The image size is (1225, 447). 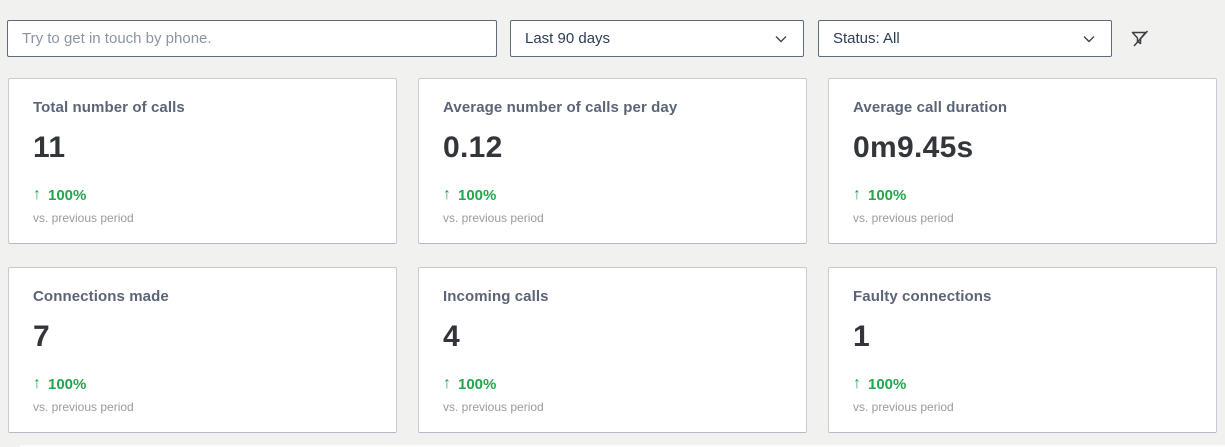 What do you see at coordinates (49, 147) in the screenshot?
I see `card-value: 11` at bounding box center [49, 147].